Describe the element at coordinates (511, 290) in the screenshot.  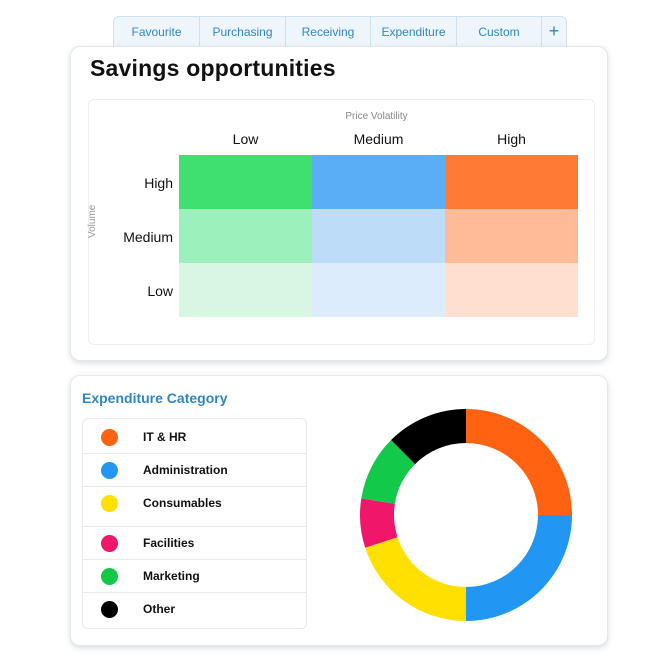
I see `matrix-cell-low-high` at that location.